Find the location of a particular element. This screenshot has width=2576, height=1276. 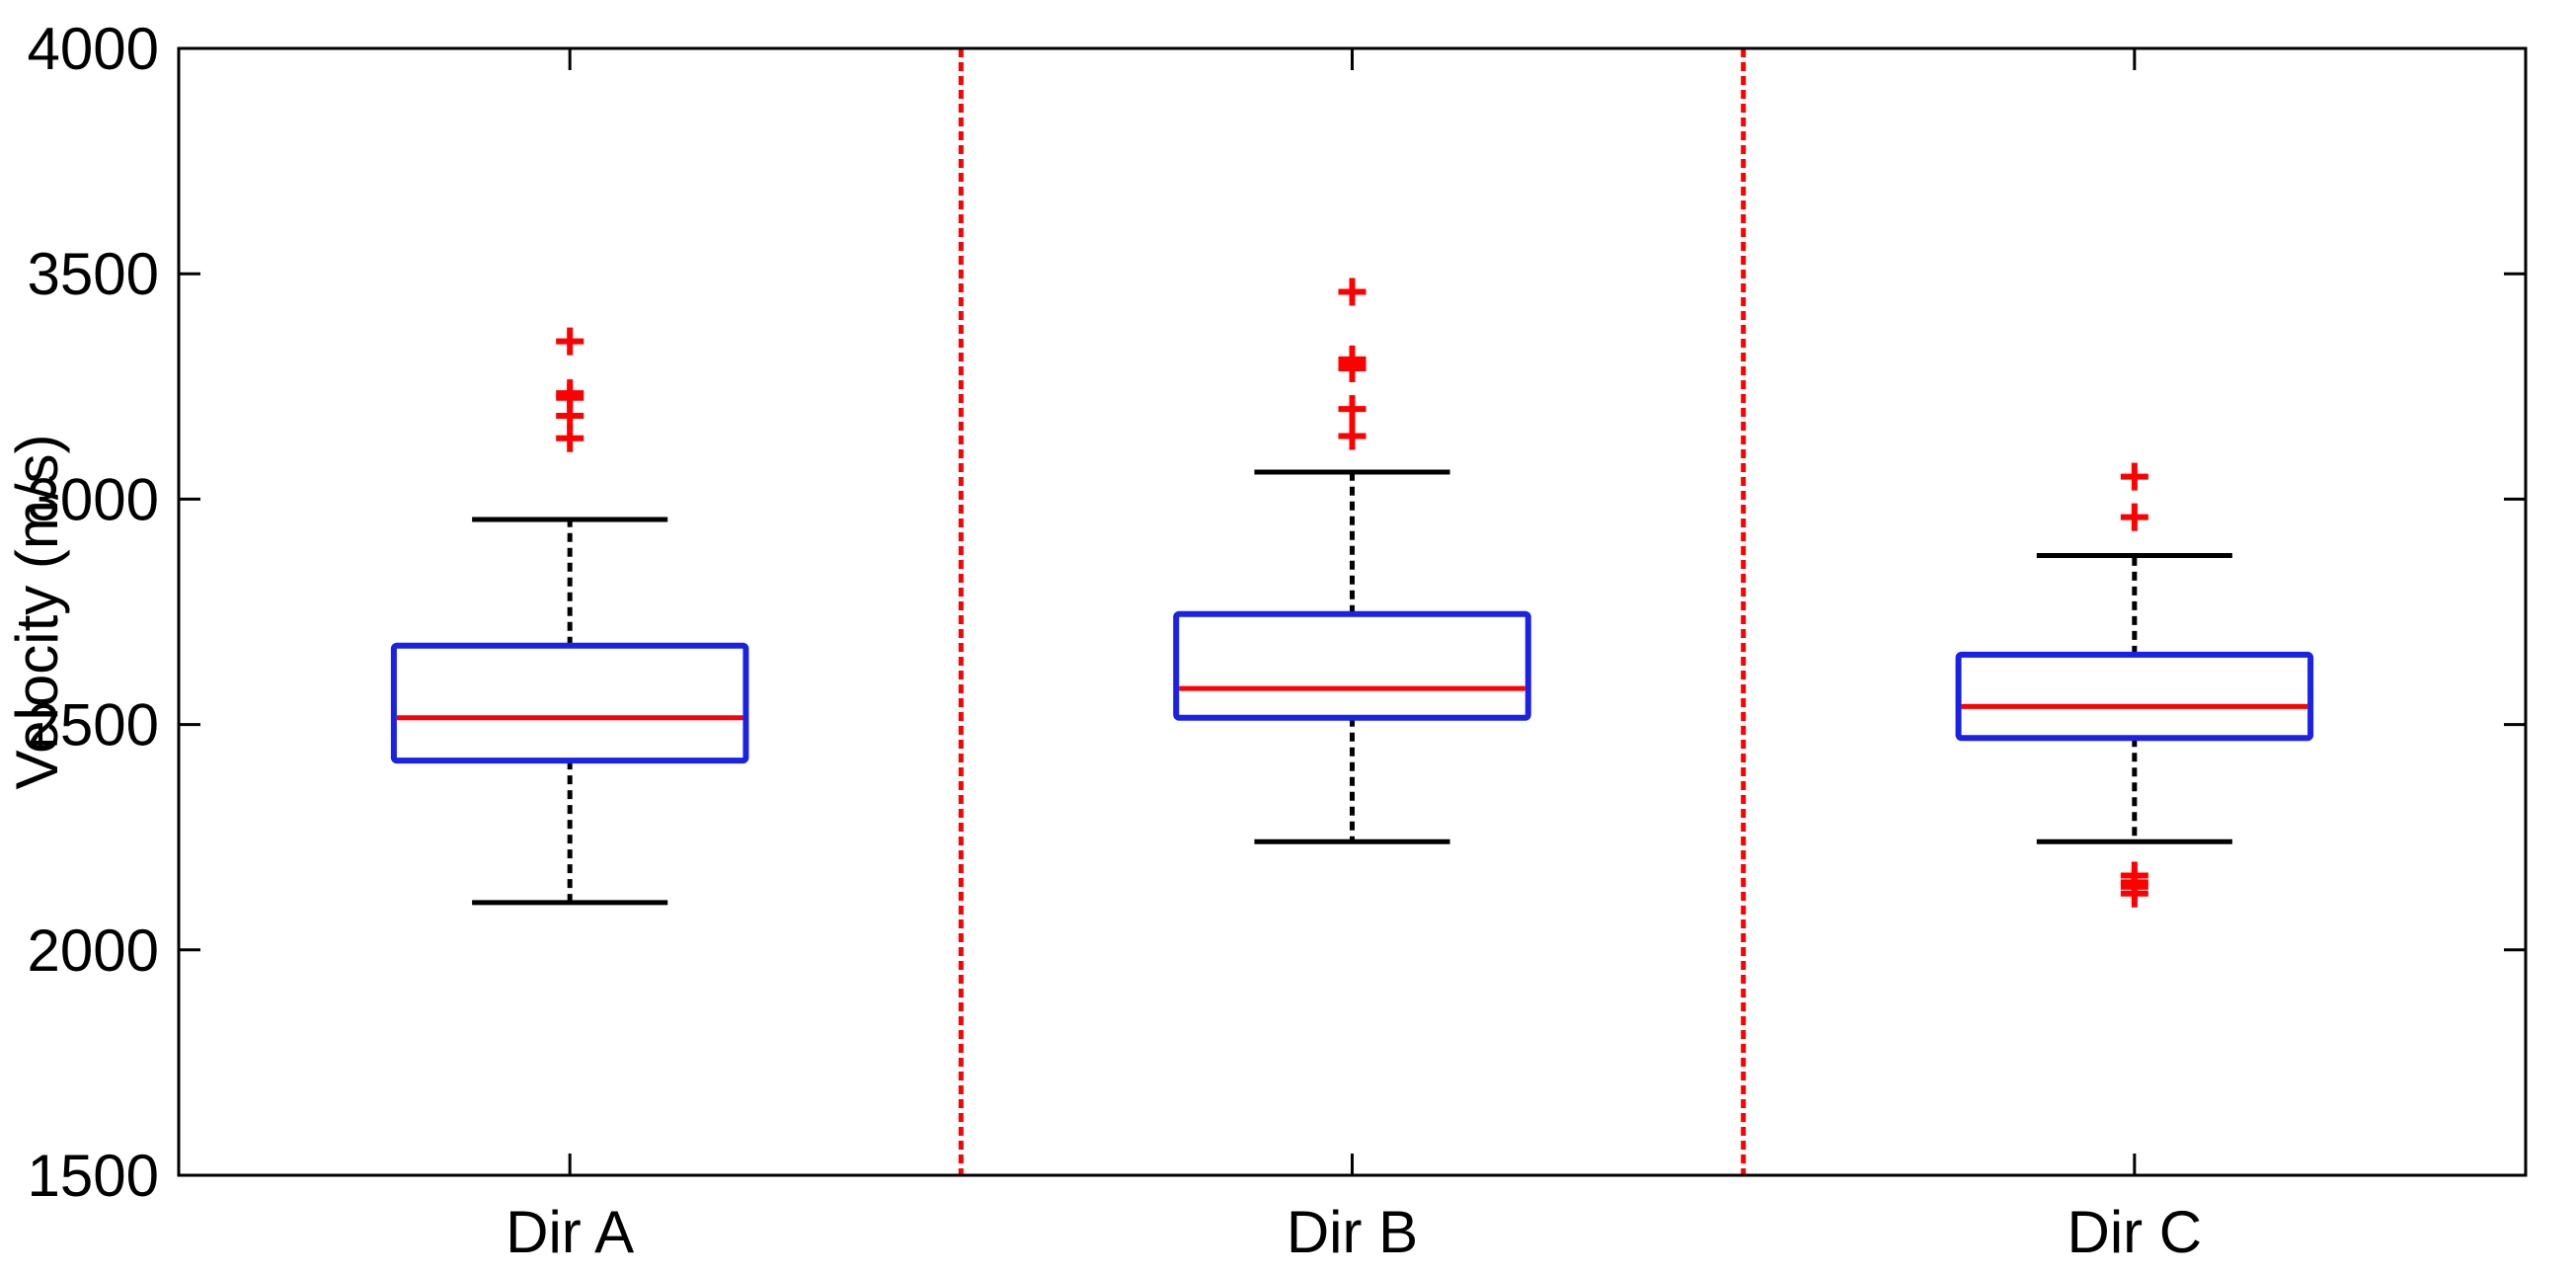

y-tick-label: 3000 is located at coordinates (93, 499).